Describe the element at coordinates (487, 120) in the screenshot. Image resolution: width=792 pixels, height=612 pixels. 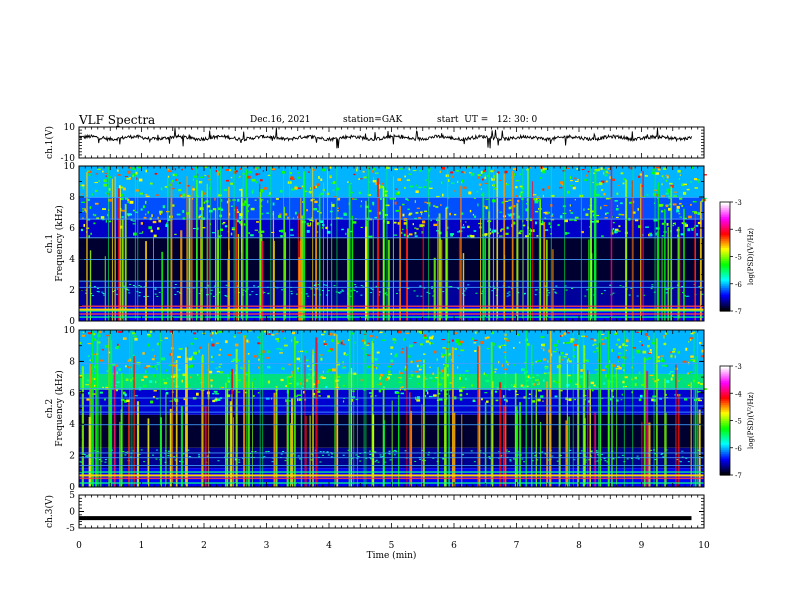
I see `figure-start-time: start UT = 12: 30: 0` at that location.